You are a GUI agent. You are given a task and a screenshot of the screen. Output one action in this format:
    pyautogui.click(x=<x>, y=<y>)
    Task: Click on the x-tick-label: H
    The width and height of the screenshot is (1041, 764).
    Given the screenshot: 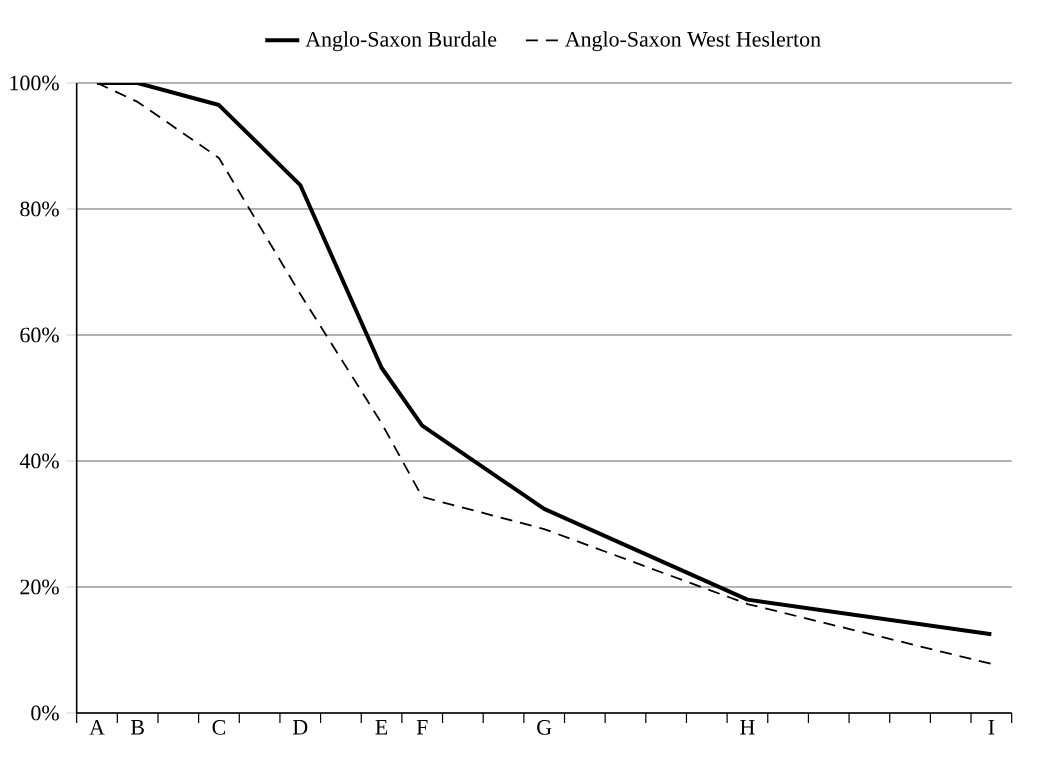 What is the action you would take?
    pyautogui.click(x=747, y=727)
    